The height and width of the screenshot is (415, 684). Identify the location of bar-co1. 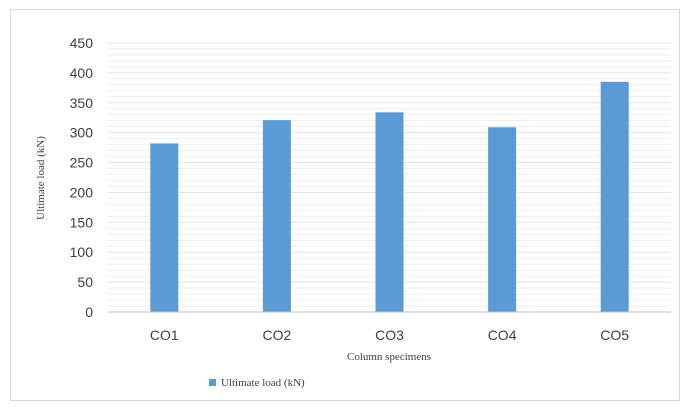
(164, 227).